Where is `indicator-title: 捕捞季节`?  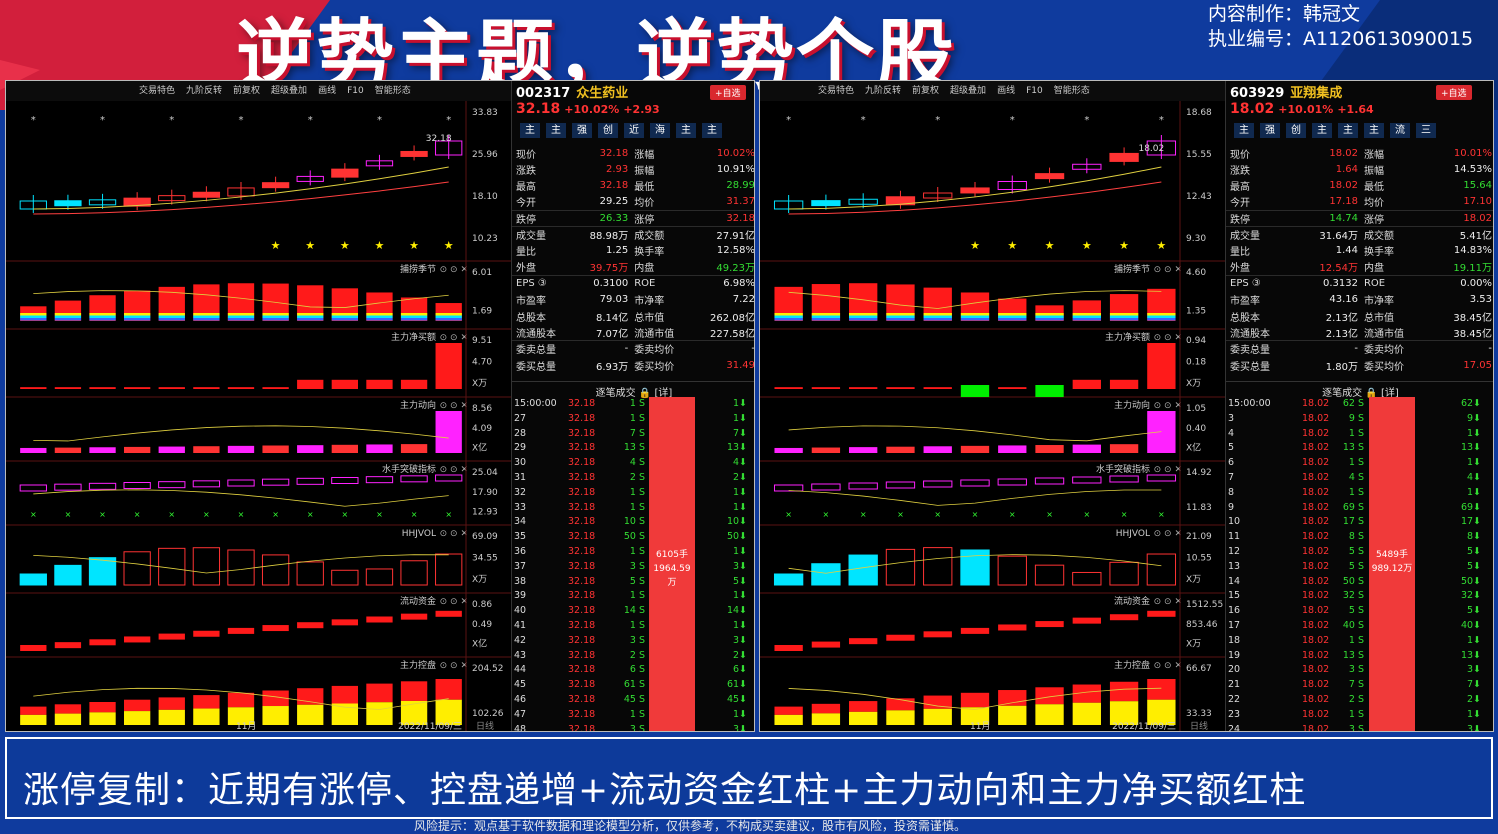
indicator-title: 捕捞季节 is located at coordinates (418, 269).